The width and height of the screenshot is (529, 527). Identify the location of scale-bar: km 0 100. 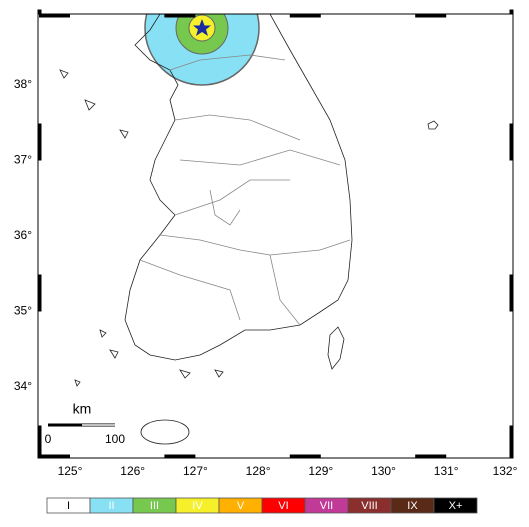
(85, 423).